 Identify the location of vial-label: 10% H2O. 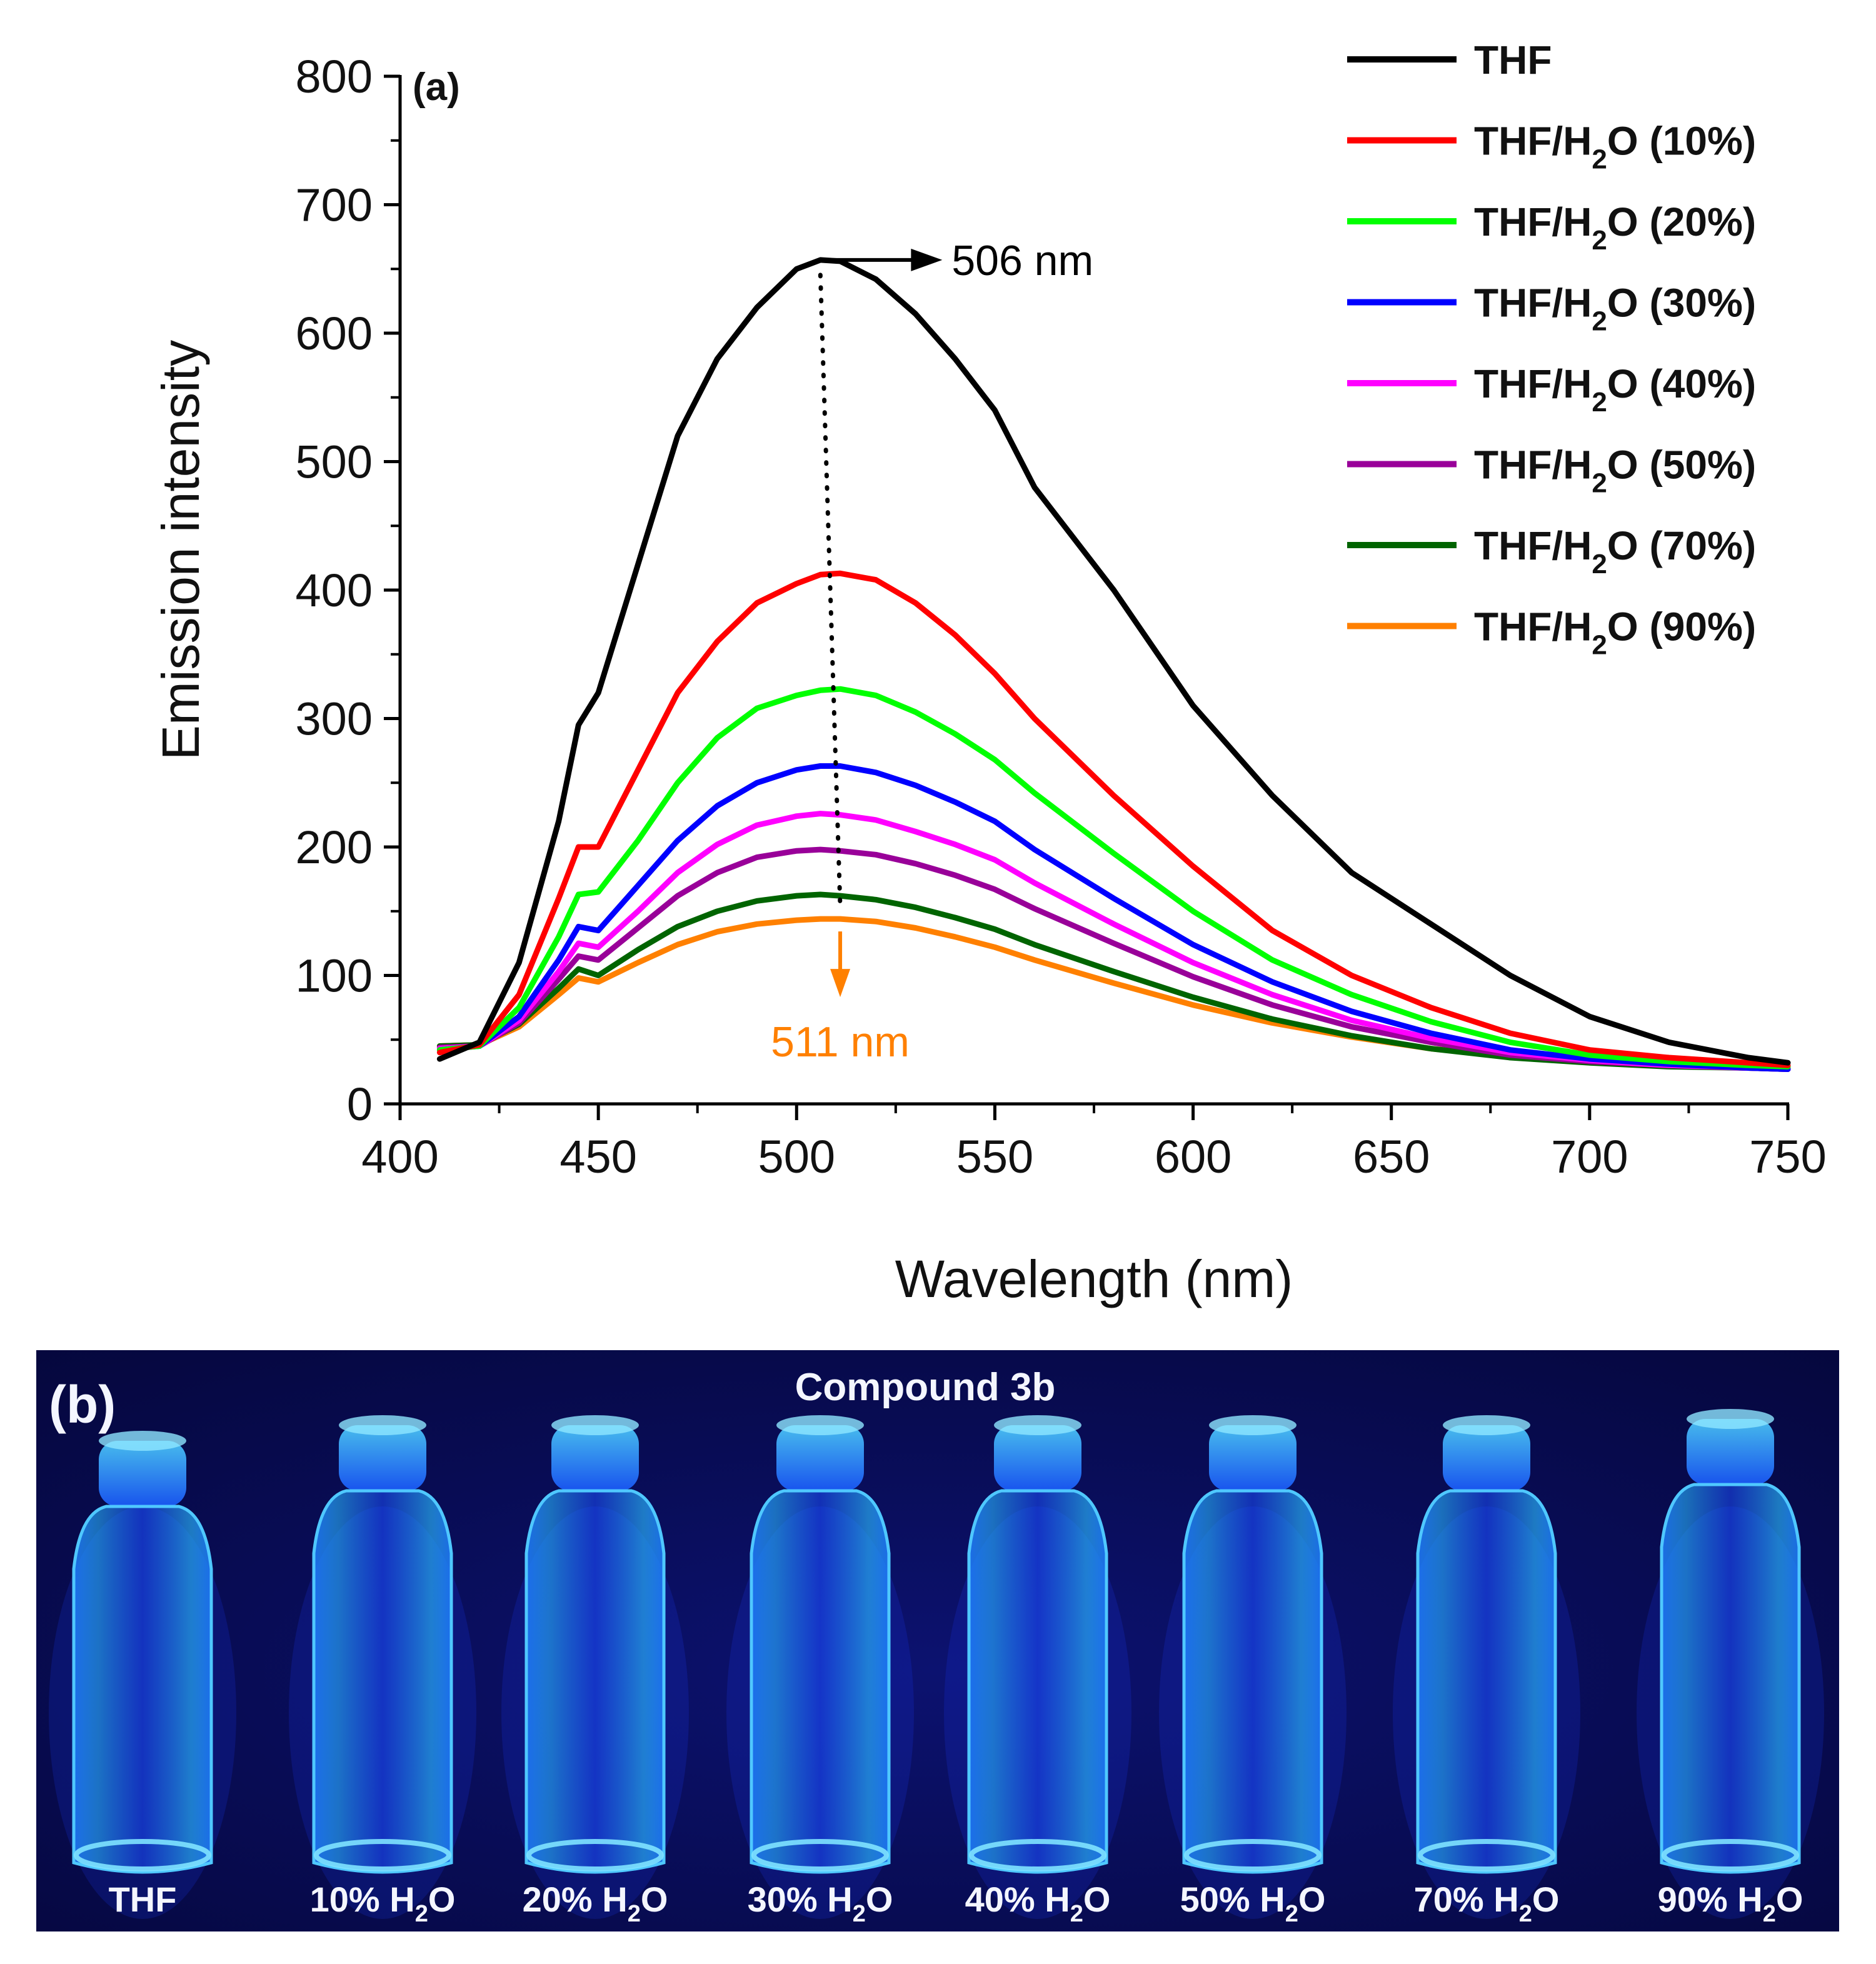
(383, 1903).